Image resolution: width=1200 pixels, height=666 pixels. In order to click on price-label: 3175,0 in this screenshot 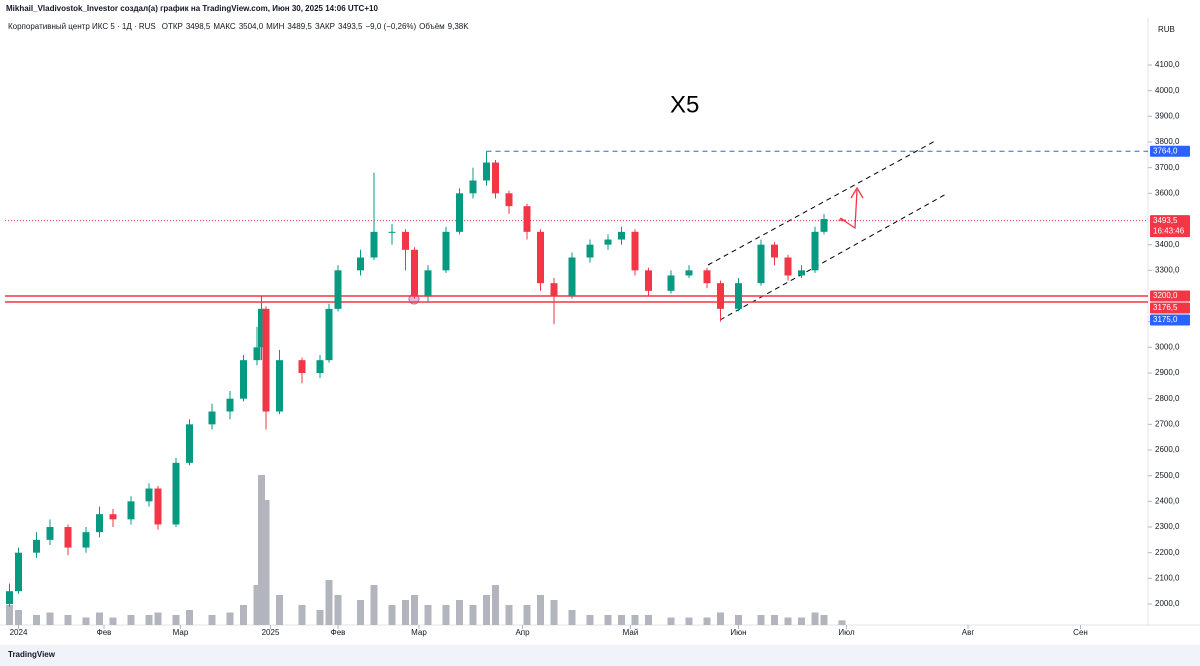, I will do `click(1165, 319)`.